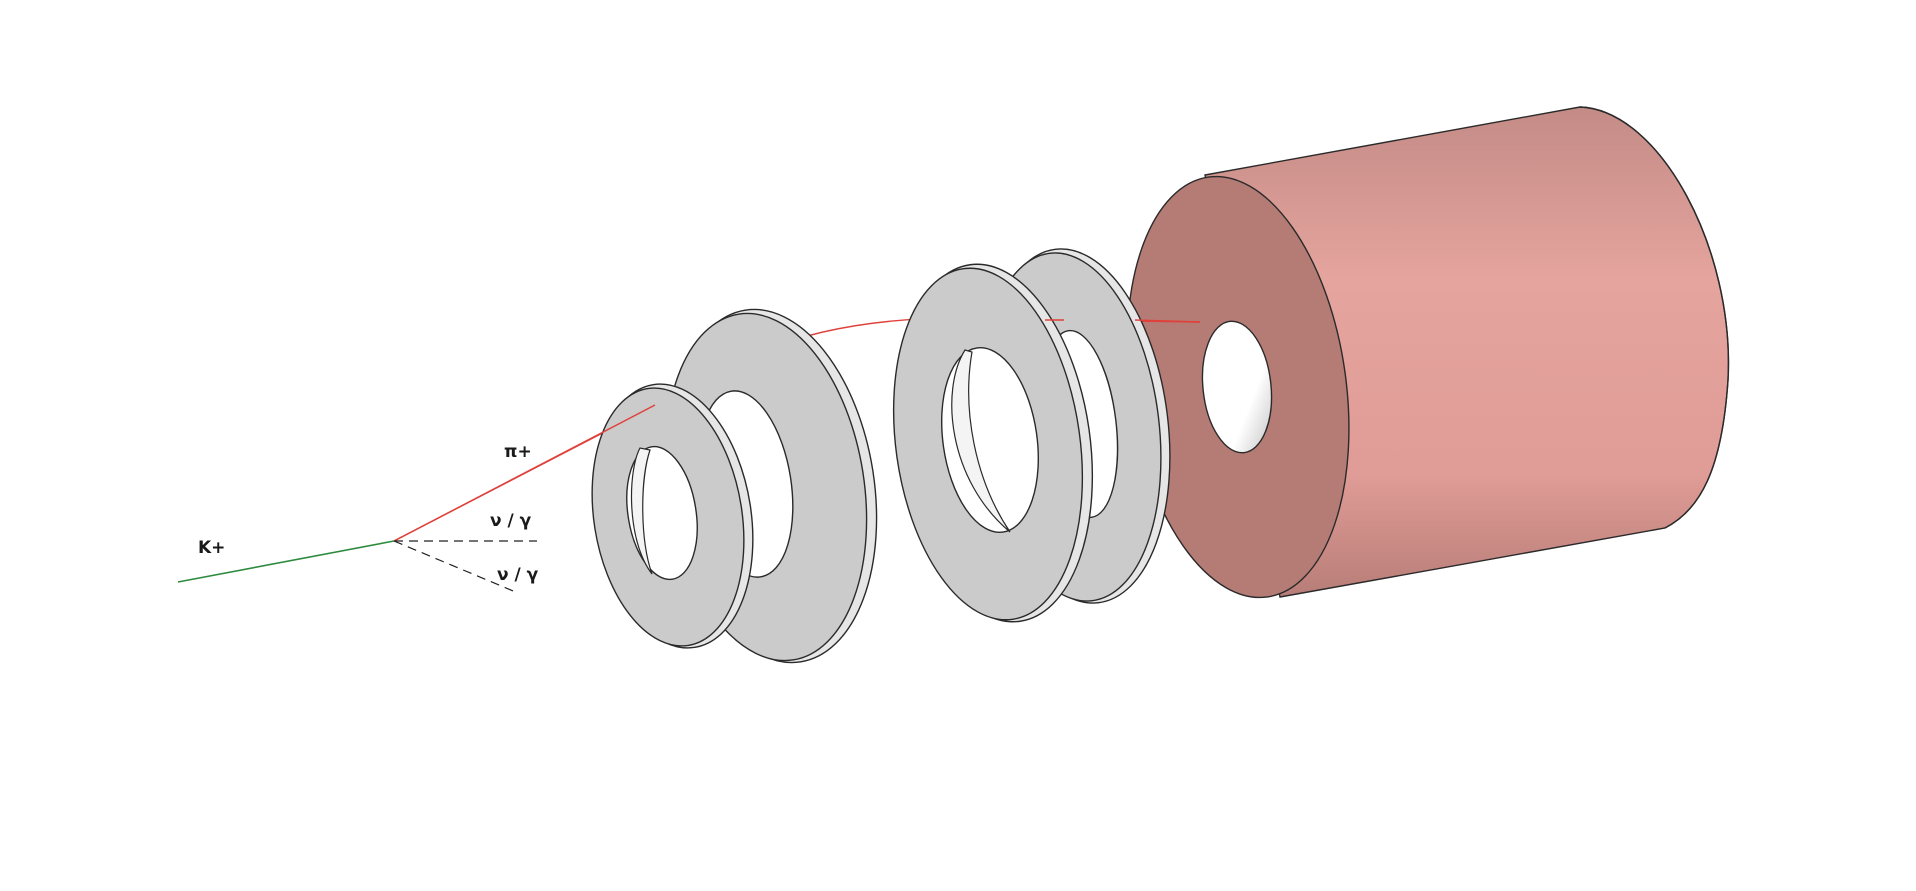 This screenshot has height=891, width=1916. What do you see at coordinates (1167, 321) in the screenshot?
I see `pion-track-calorimeter-entry` at bounding box center [1167, 321].